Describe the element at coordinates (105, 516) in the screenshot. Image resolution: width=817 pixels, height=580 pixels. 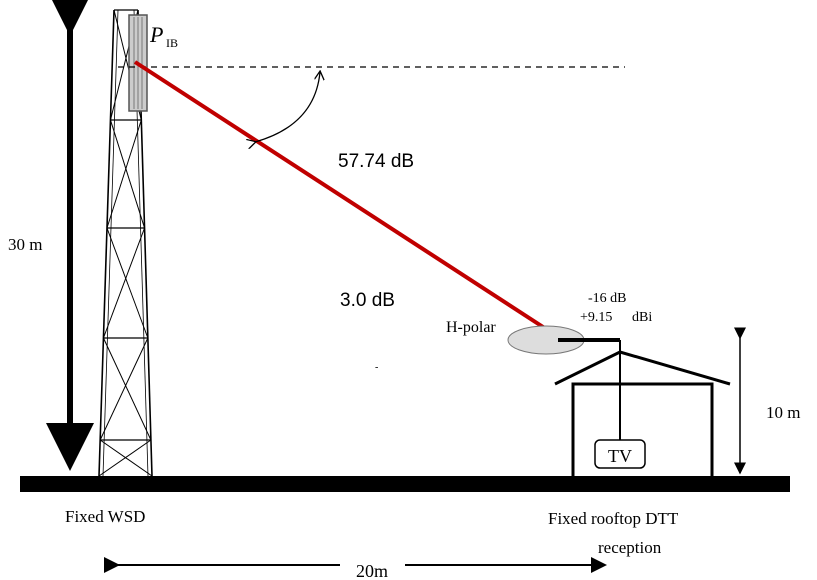
I see `left-caption: Fixed WSD` at that location.